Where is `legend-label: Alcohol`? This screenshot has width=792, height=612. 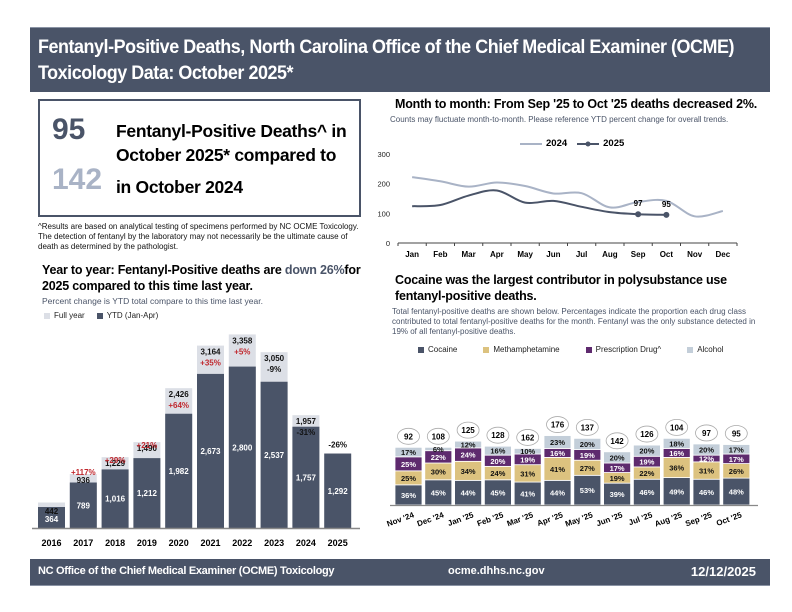
legend-label: Alcohol is located at coordinates (710, 349).